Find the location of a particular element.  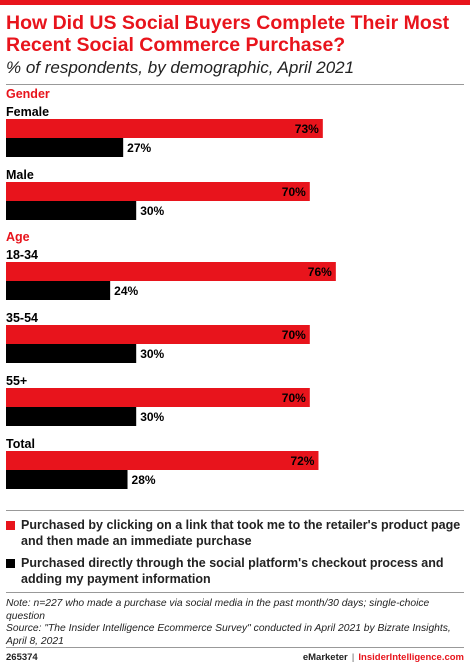

data-label-1-2-0: 70% is located at coordinates (294, 398).